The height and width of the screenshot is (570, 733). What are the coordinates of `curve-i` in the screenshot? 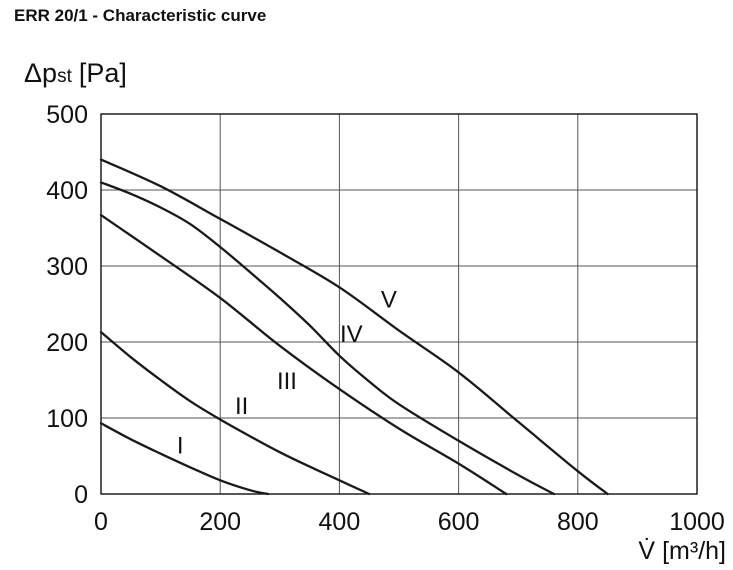 It's located at (184, 459).